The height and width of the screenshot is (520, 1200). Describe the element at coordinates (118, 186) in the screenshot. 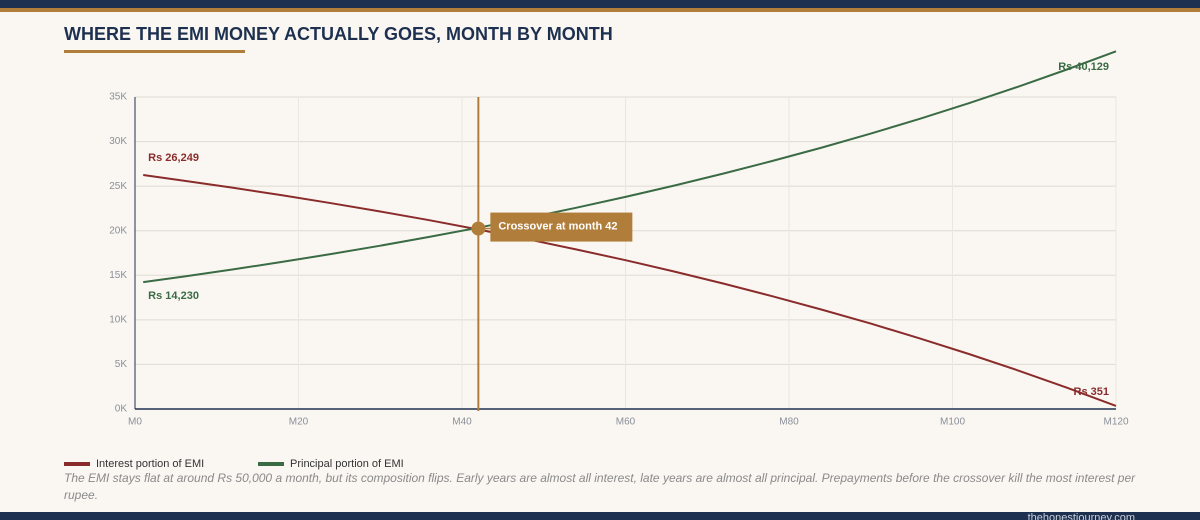

I see `y-tick-label: 25K` at that location.